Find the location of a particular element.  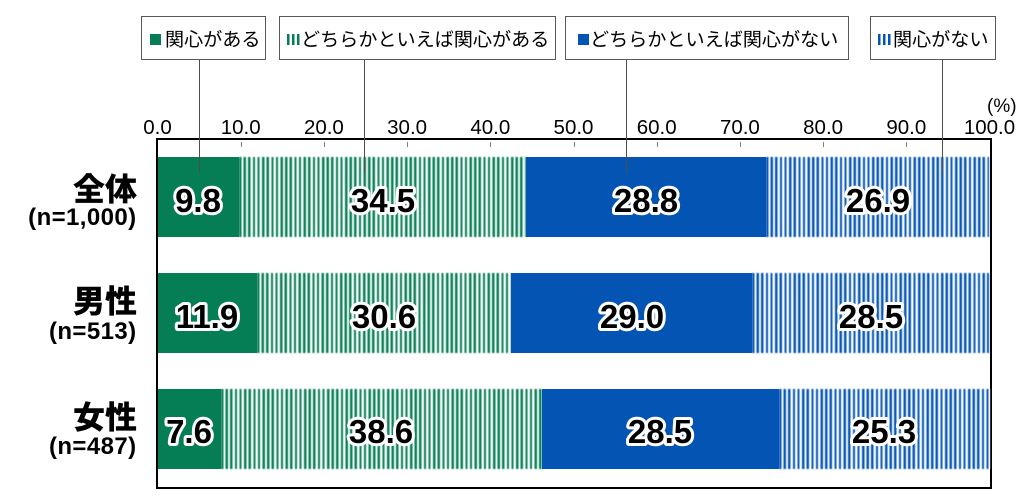

svg-text: 30.6 is located at coordinates (384, 316).